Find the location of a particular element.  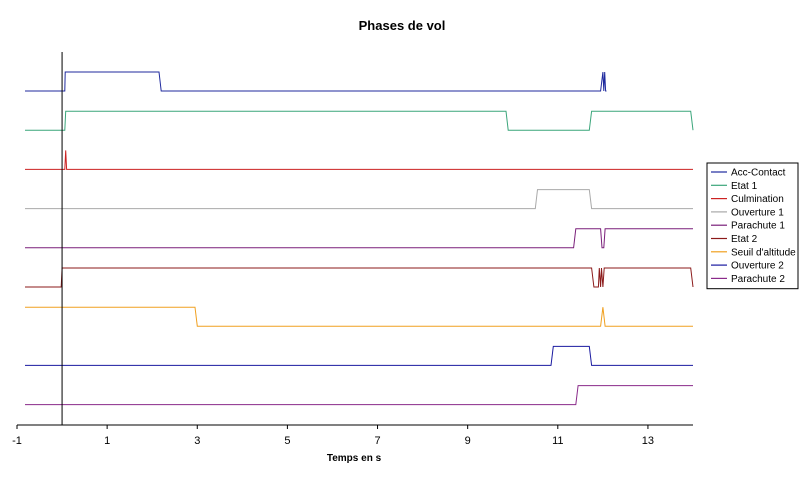

x-axis-label: Temps en s is located at coordinates (354, 458).